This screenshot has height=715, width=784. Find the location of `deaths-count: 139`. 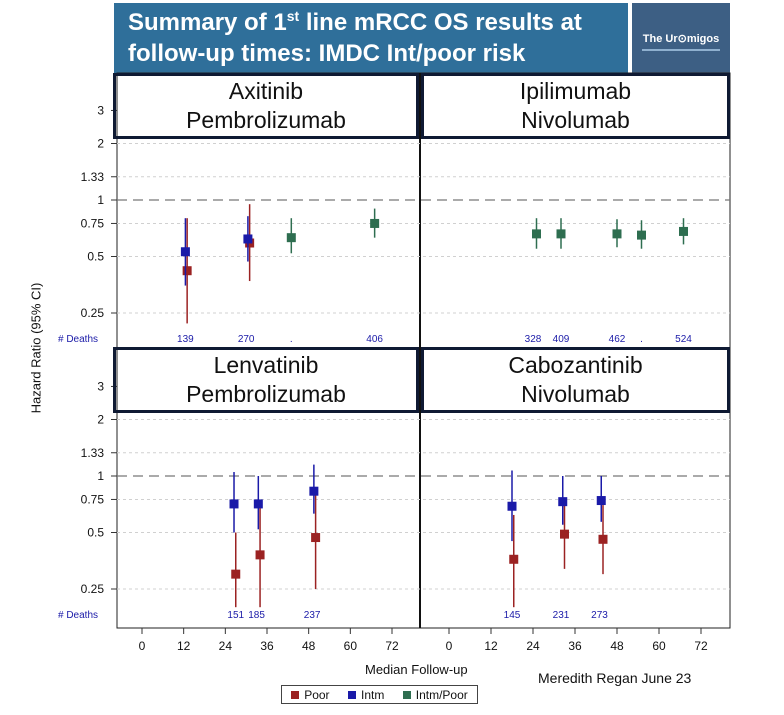

deaths-count: 139 is located at coordinates (185, 339).